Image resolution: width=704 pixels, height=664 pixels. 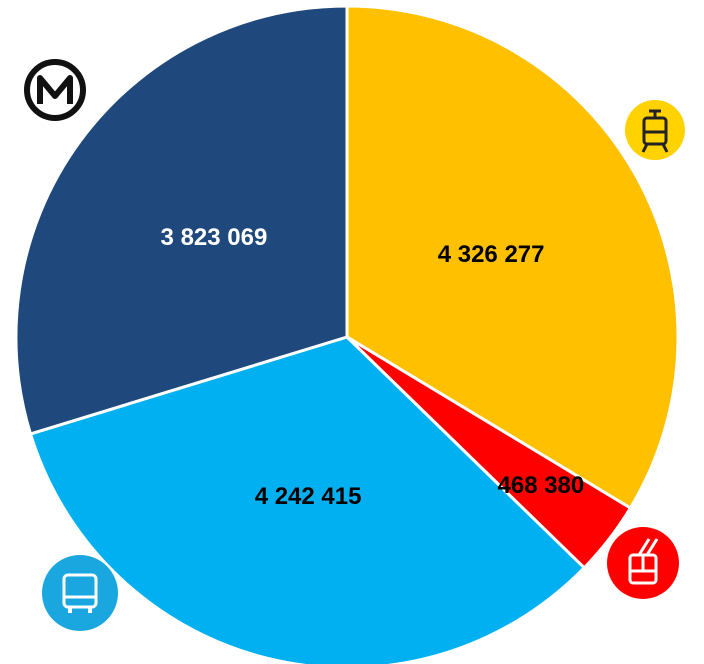 What do you see at coordinates (308, 496) in the screenshot?
I see `value-label: 4 242 415` at bounding box center [308, 496].